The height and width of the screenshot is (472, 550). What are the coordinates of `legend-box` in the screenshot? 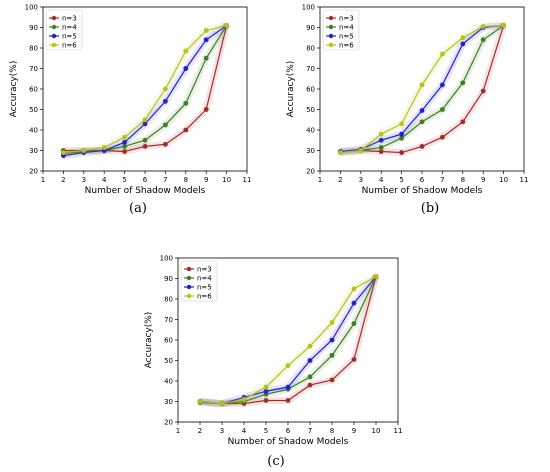 It's located at (199, 281).